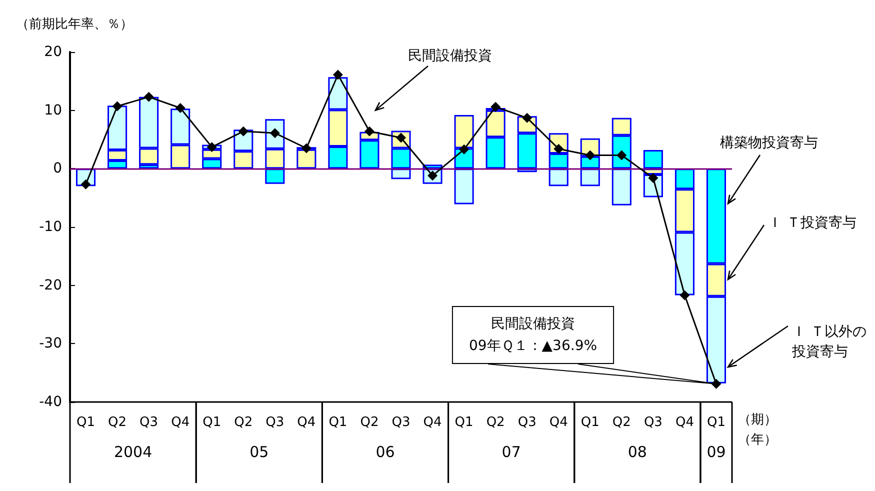 Image resolution: width=875 pixels, height=491 pixels. What do you see at coordinates (50, 285) in the screenshot?
I see `y-tick-label: -20` at bounding box center [50, 285].